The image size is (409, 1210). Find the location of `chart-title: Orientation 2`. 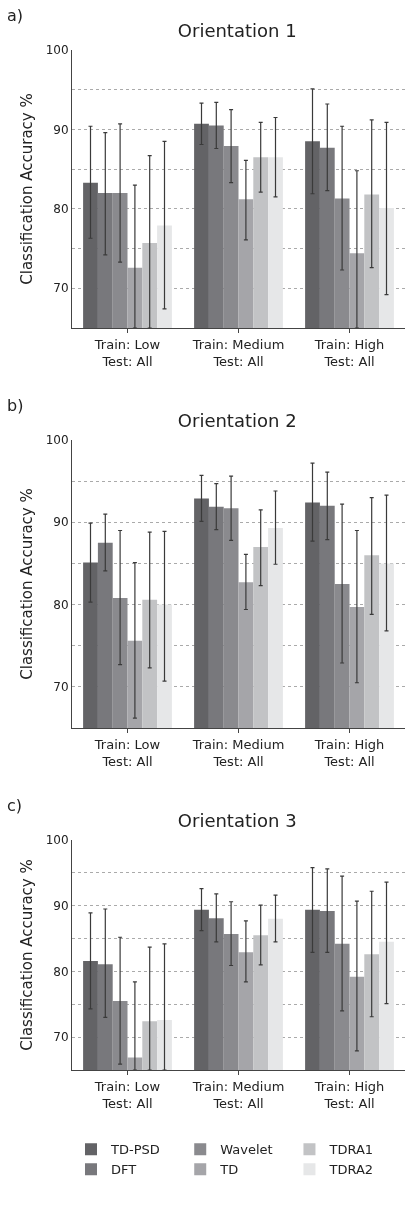

chart-title: Orientation 2 is located at coordinates (237, 420).